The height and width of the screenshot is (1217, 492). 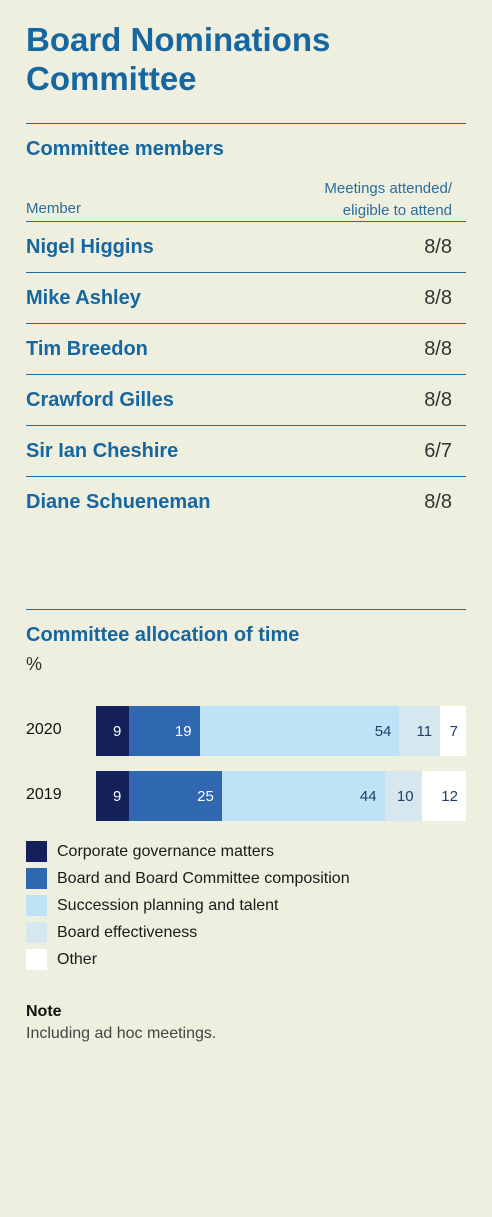 What do you see at coordinates (438, 450) in the screenshot?
I see `member-attendance: 6/7` at bounding box center [438, 450].